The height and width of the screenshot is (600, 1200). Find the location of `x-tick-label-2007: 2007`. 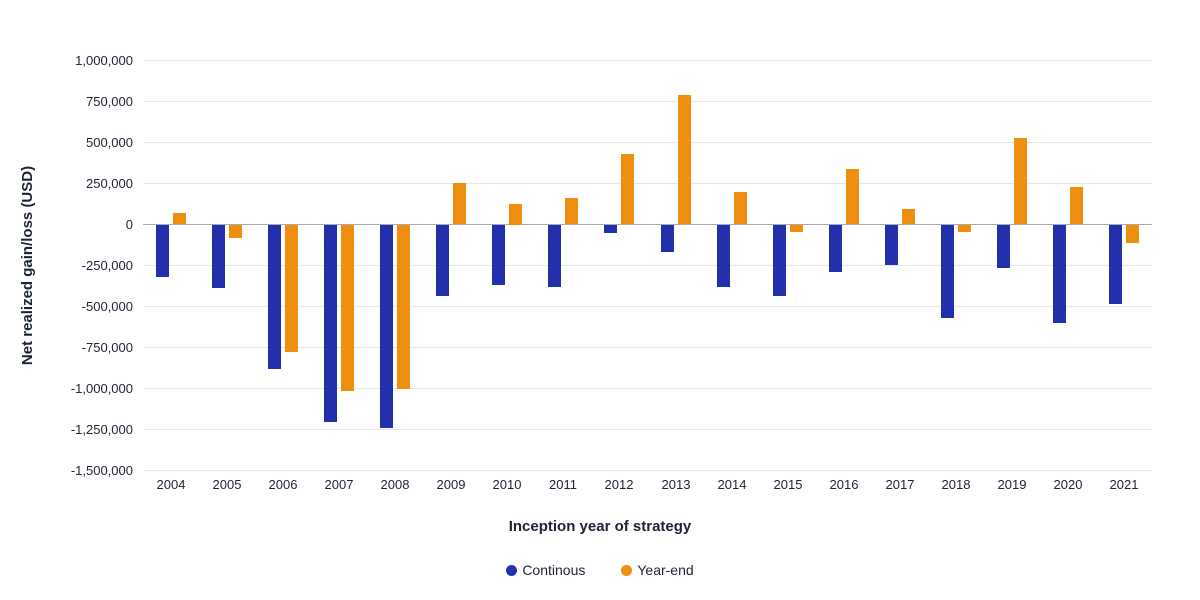

x-tick-label-2007: 2007 is located at coordinates (339, 484).